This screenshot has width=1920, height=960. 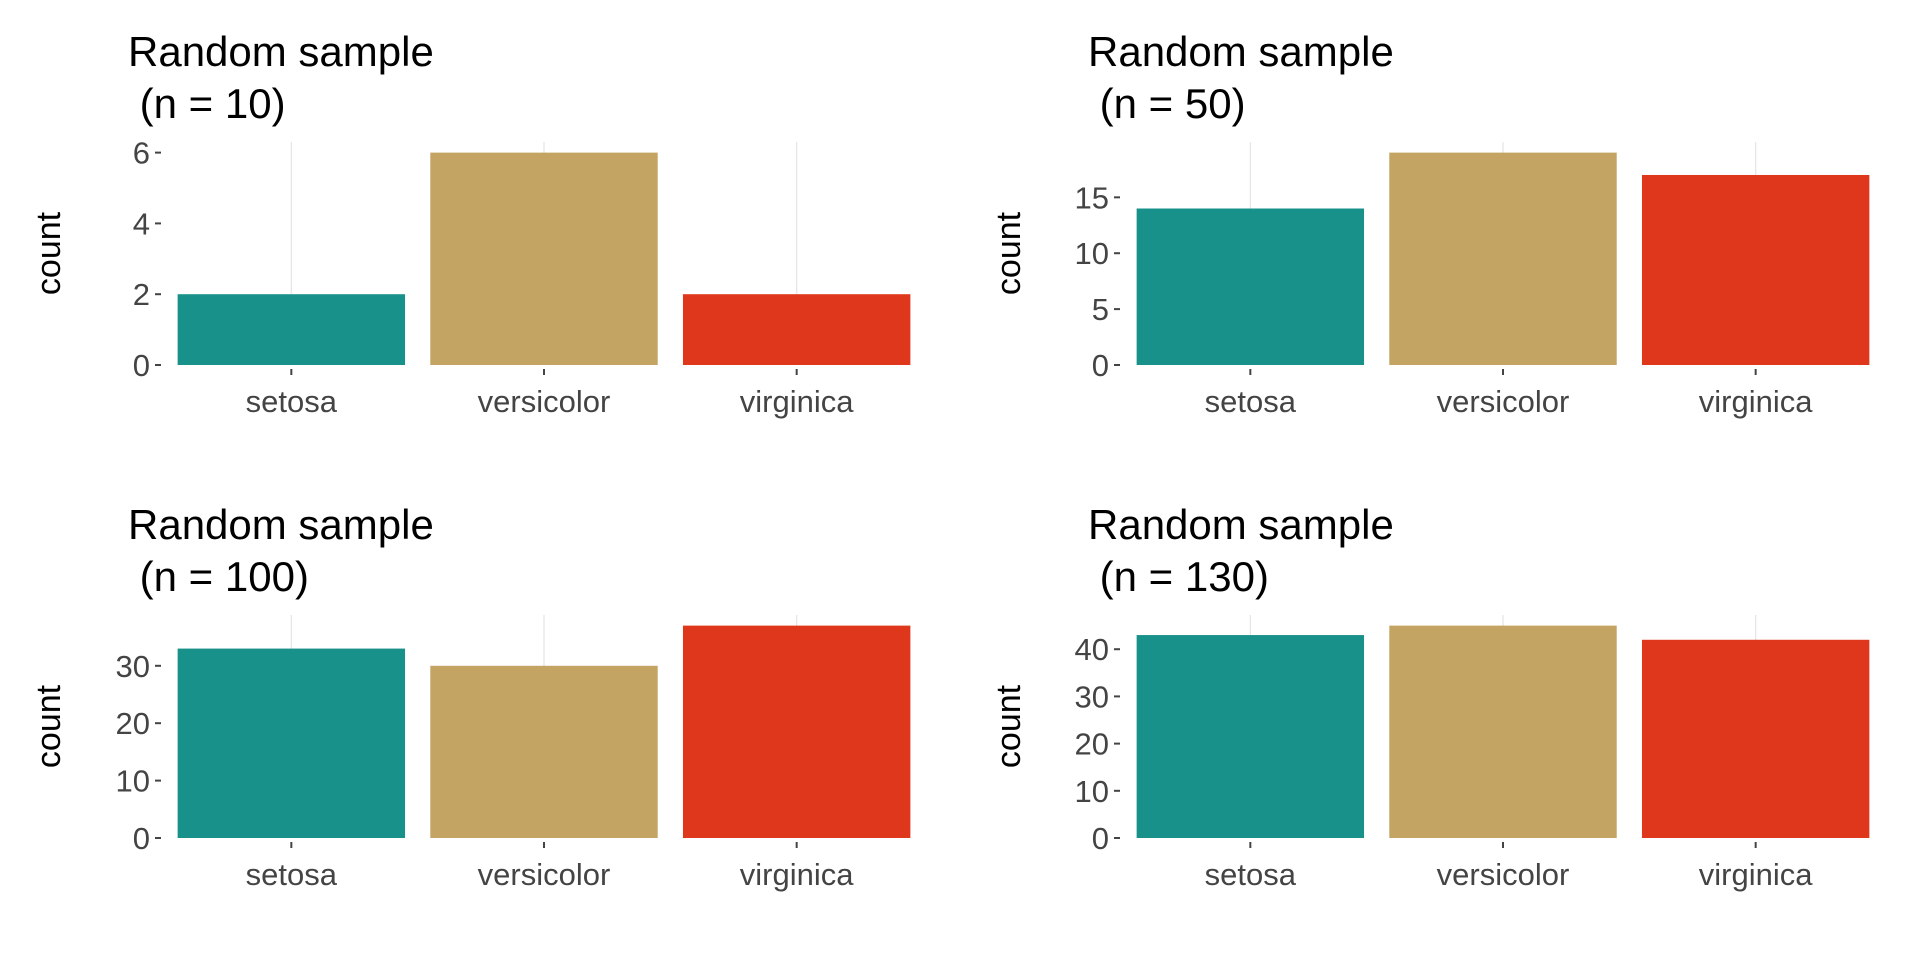 What do you see at coordinates (218, 576) in the screenshot?
I see `panel-title-line: (n = 100)` at bounding box center [218, 576].